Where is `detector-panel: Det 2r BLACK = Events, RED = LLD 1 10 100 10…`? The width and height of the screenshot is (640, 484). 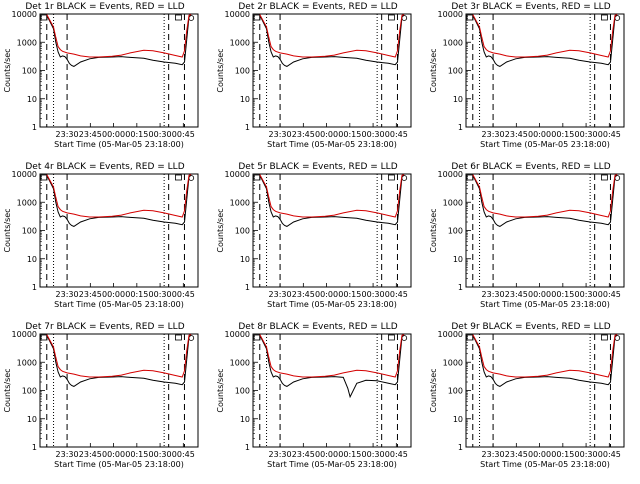 detector-panel: Det 2r BLACK = Events, RED = LLD 1 10 100 10… is located at coordinates (314, 75).